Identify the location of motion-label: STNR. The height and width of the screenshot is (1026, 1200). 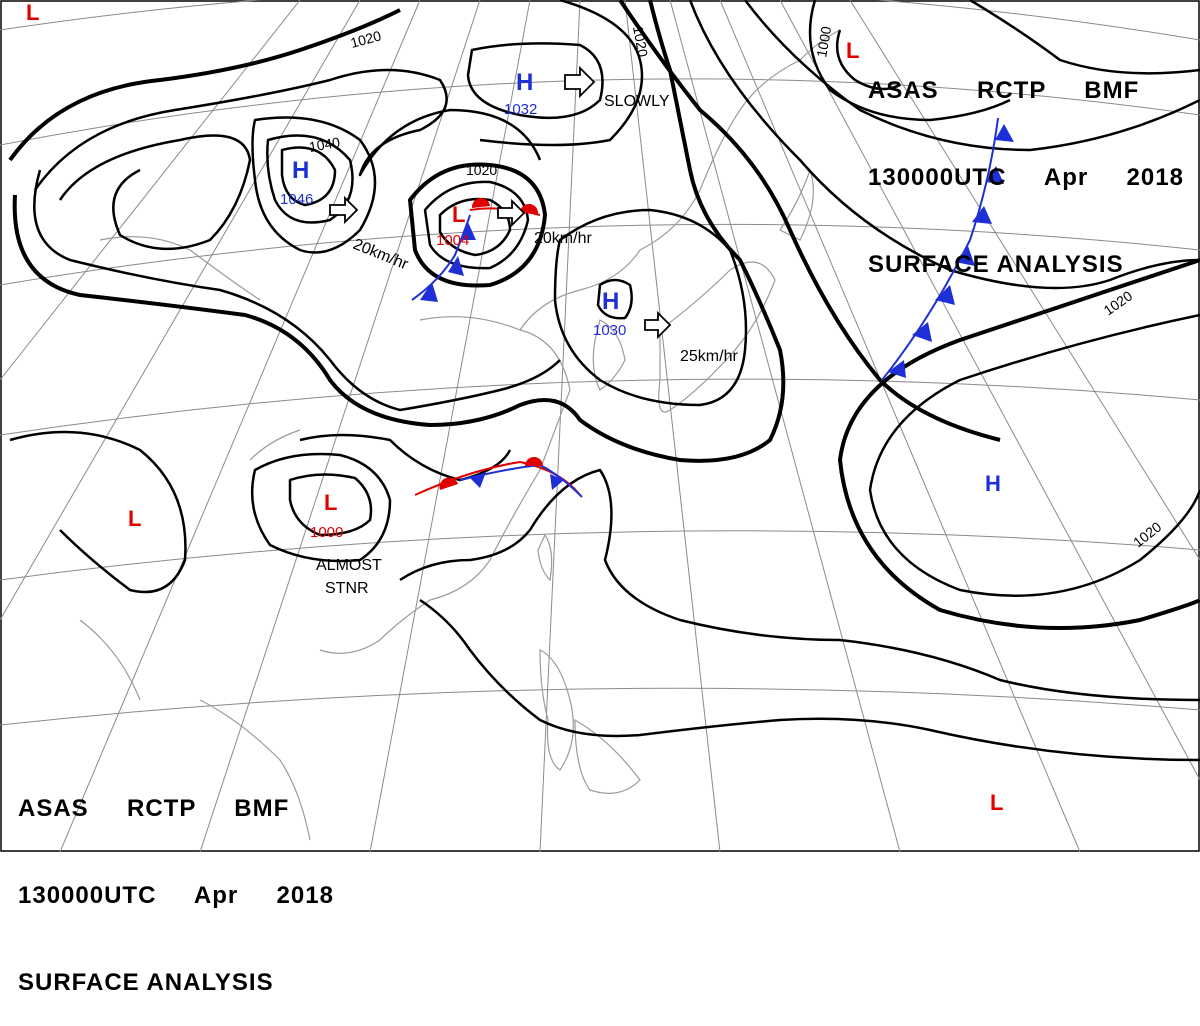
(347, 588).